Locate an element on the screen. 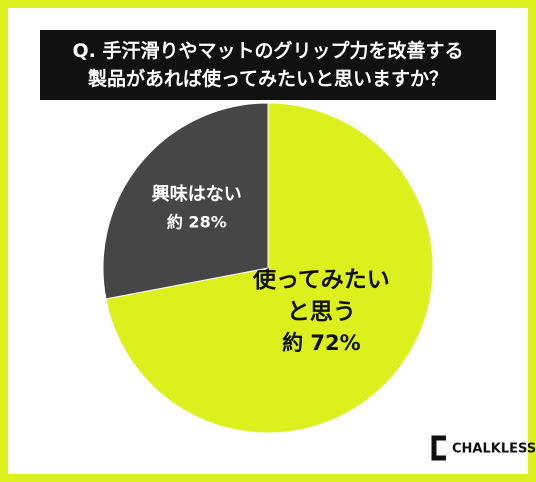  value-label: 約 72% is located at coordinates (321, 343).